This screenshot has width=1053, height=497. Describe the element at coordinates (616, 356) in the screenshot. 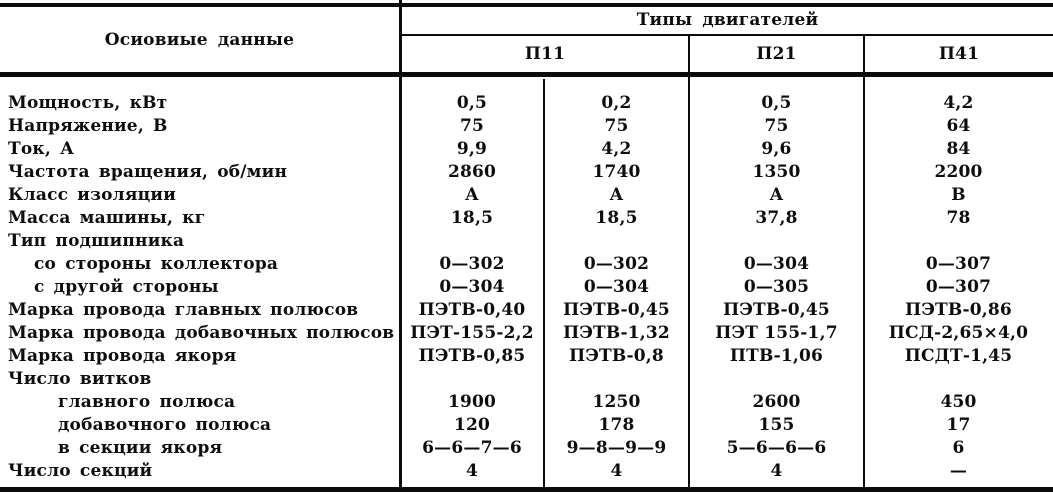

I see `row-value: ПЭТВ-0,8` at that location.